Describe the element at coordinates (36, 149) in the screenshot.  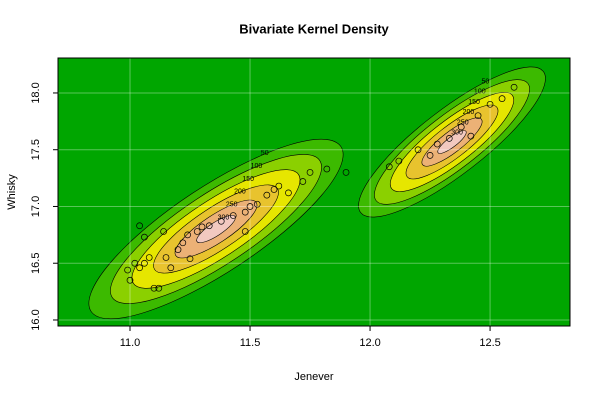
I see `y-tick-label: 17.5` at that location.